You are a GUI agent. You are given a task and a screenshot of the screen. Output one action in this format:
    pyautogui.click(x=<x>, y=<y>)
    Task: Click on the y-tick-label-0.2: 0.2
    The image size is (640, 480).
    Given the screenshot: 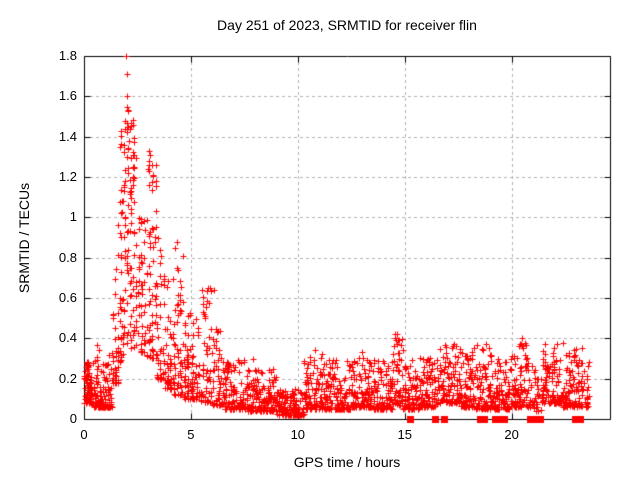 What is the action you would take?
    pyautogui.click(x=67, y=378)
    